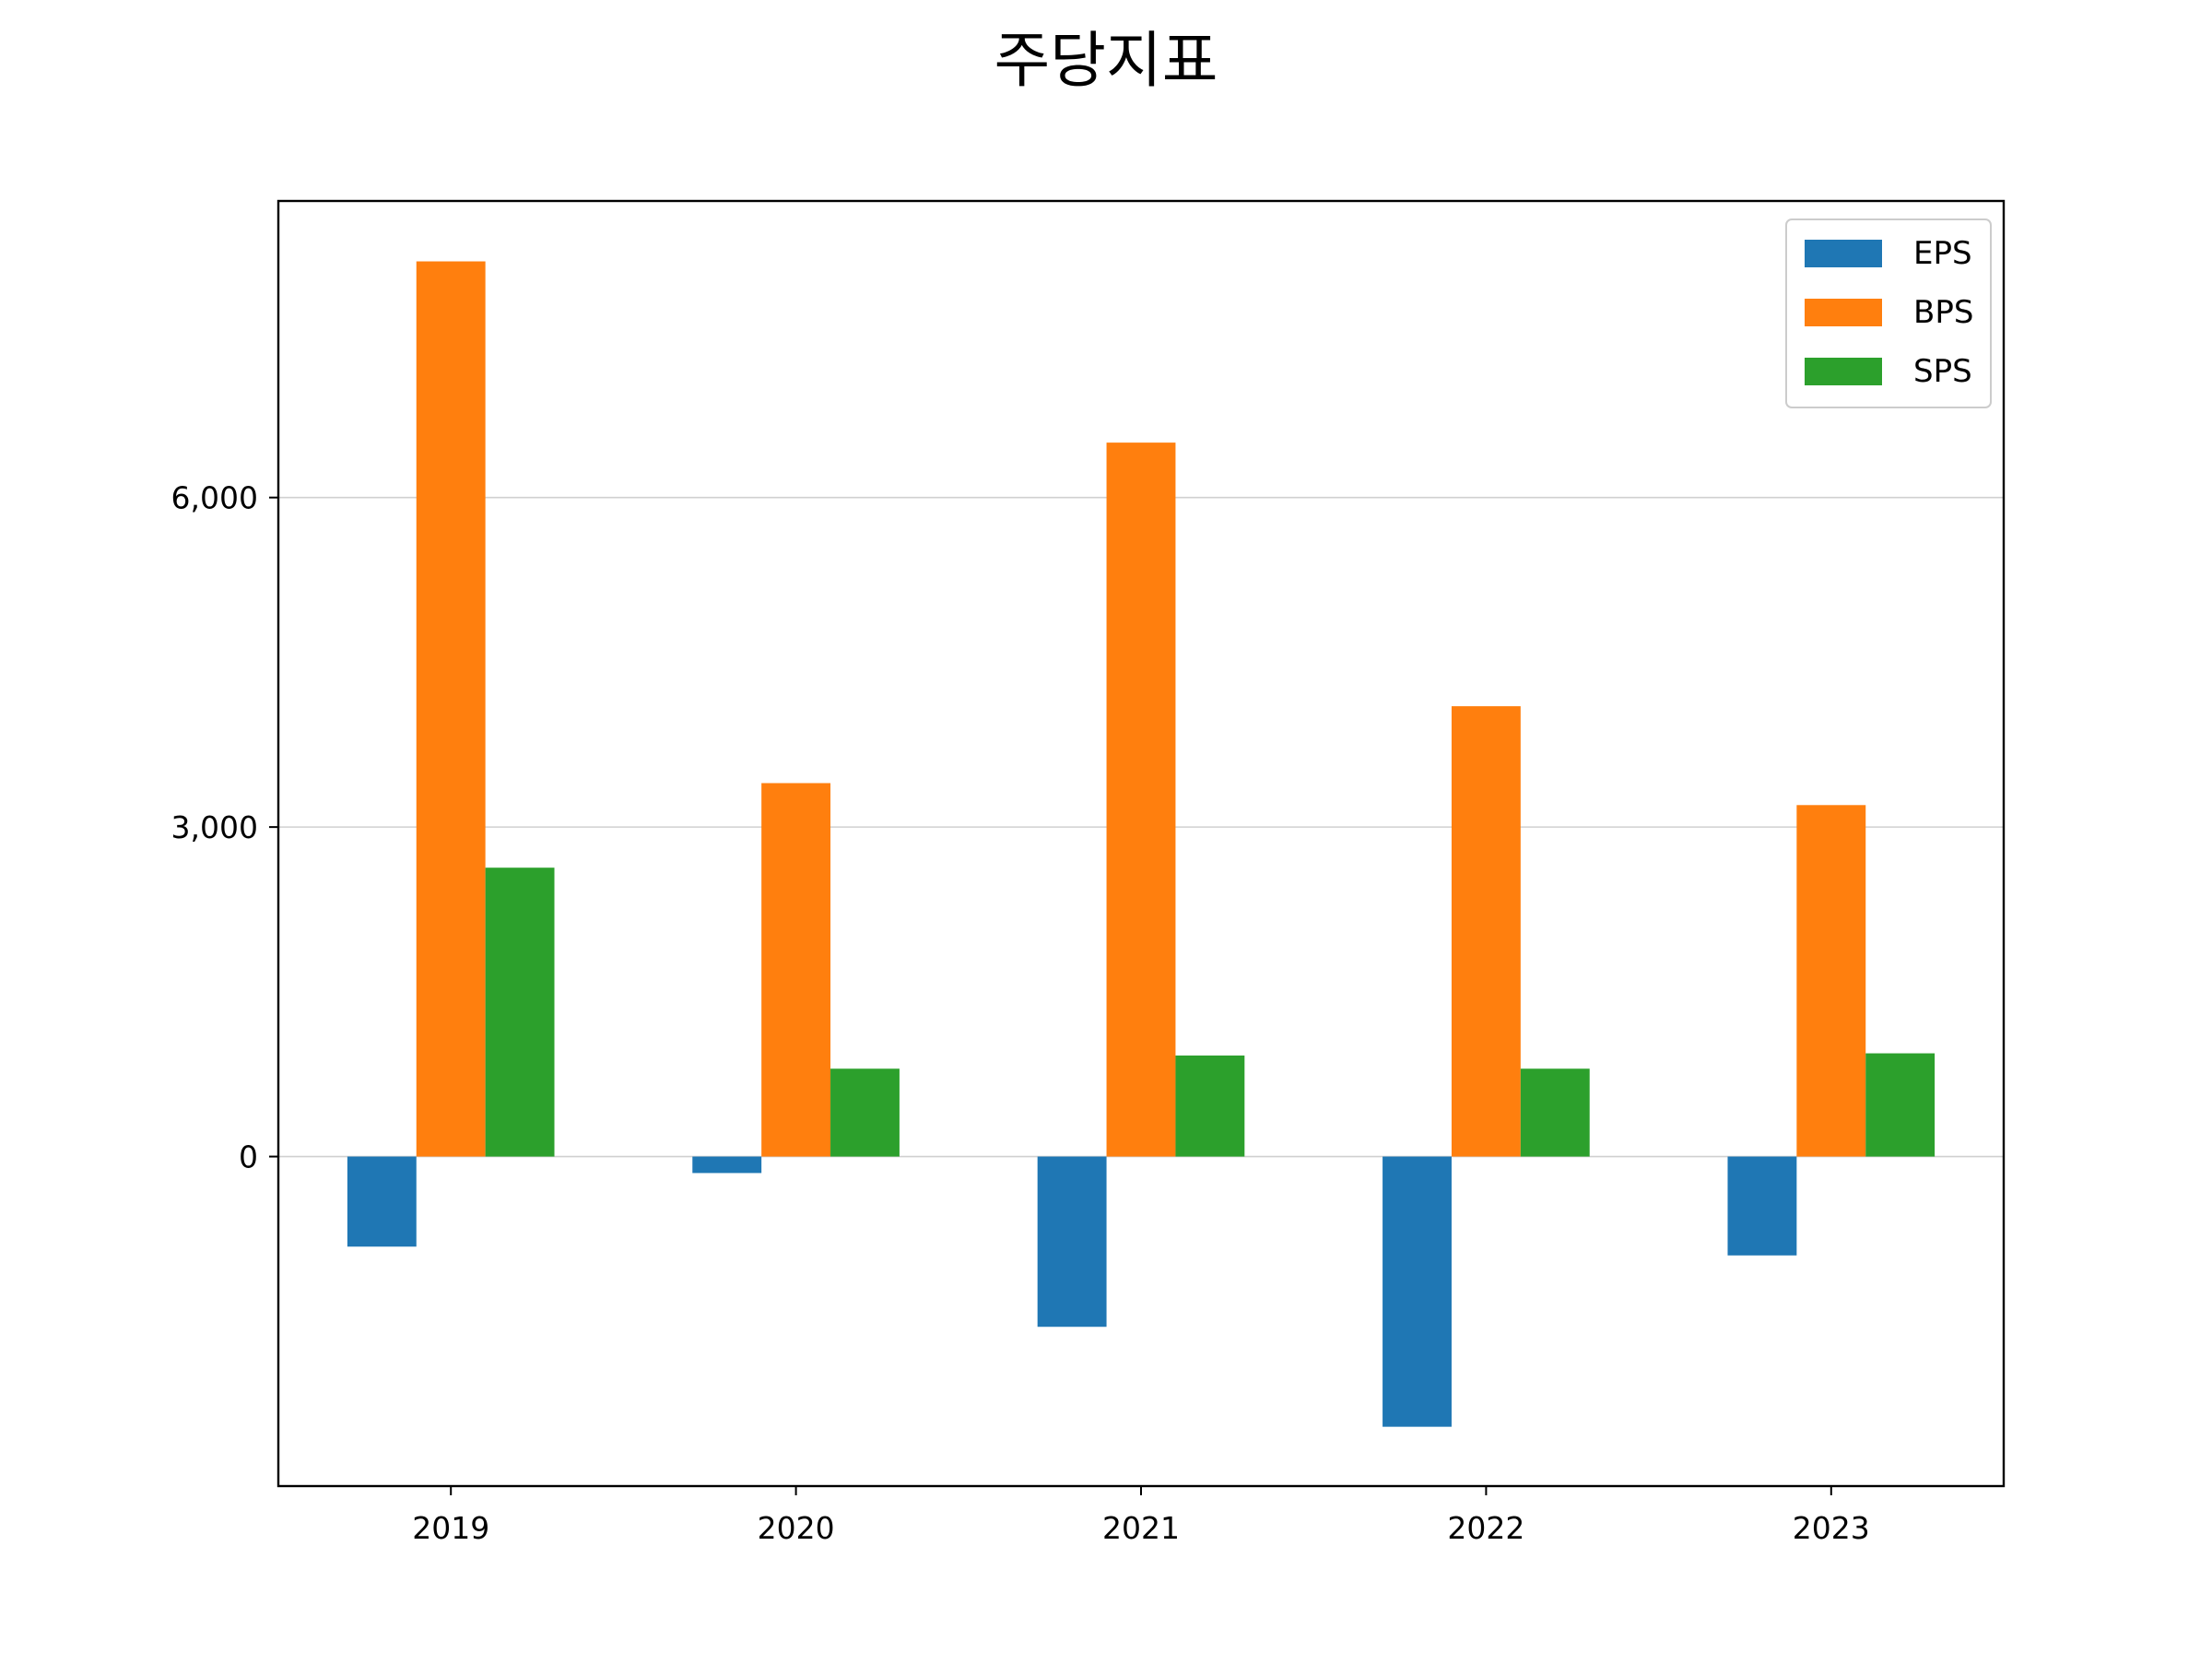 The height and width of the screenshot is (1664, 2212). Describe the element at coordinates (1141, 800) in the screenshot. I see `bar-bps-2021` at that location.